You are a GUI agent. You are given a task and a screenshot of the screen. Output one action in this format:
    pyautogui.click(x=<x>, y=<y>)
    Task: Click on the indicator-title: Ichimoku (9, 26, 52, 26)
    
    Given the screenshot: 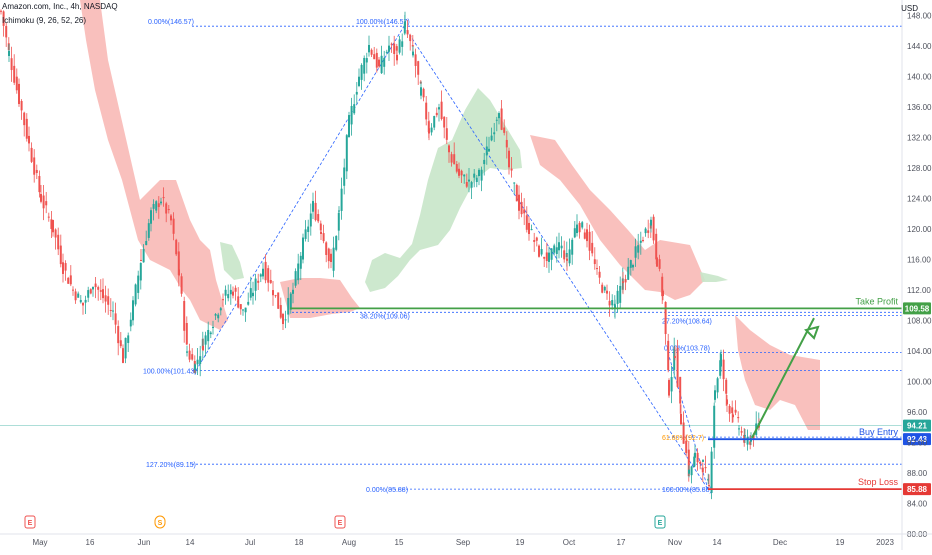 What is the action you would take?
    pyautogui.click(x=44, y=20)
    